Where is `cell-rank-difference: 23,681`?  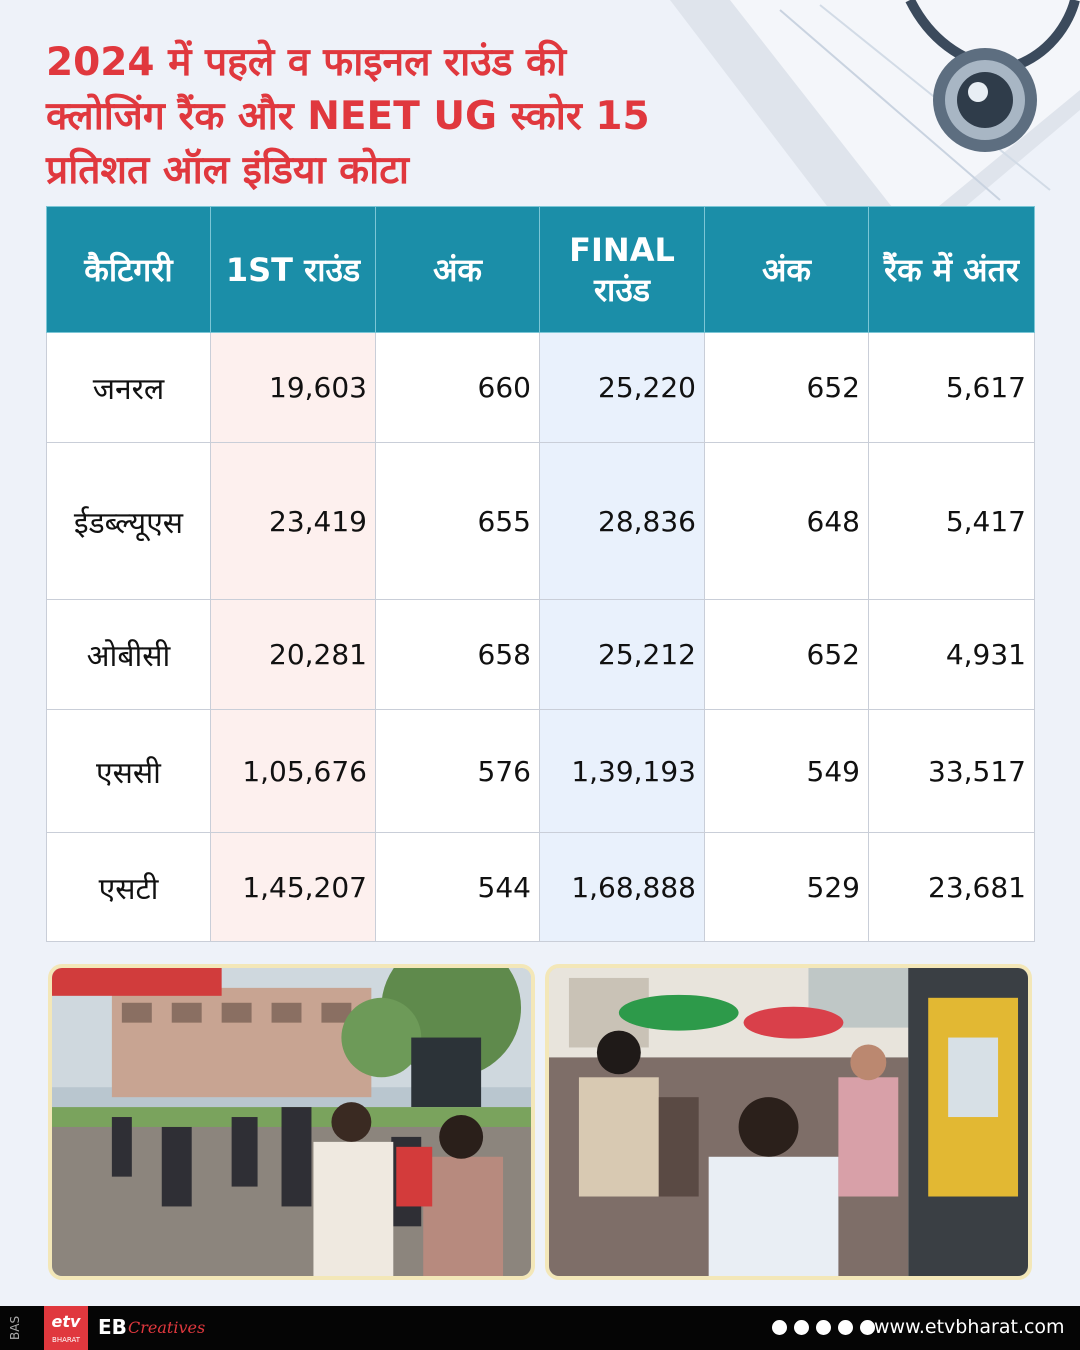 cell-rank-difference: 23,681 is located at coordinates (951, 887).